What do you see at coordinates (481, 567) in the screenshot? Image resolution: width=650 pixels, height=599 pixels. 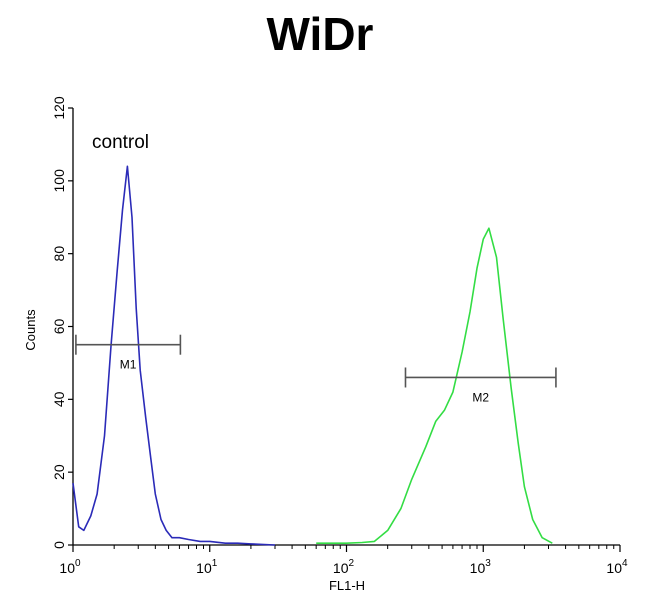 I see `x-tick-label: 10³` at bounding box center [481, 567].